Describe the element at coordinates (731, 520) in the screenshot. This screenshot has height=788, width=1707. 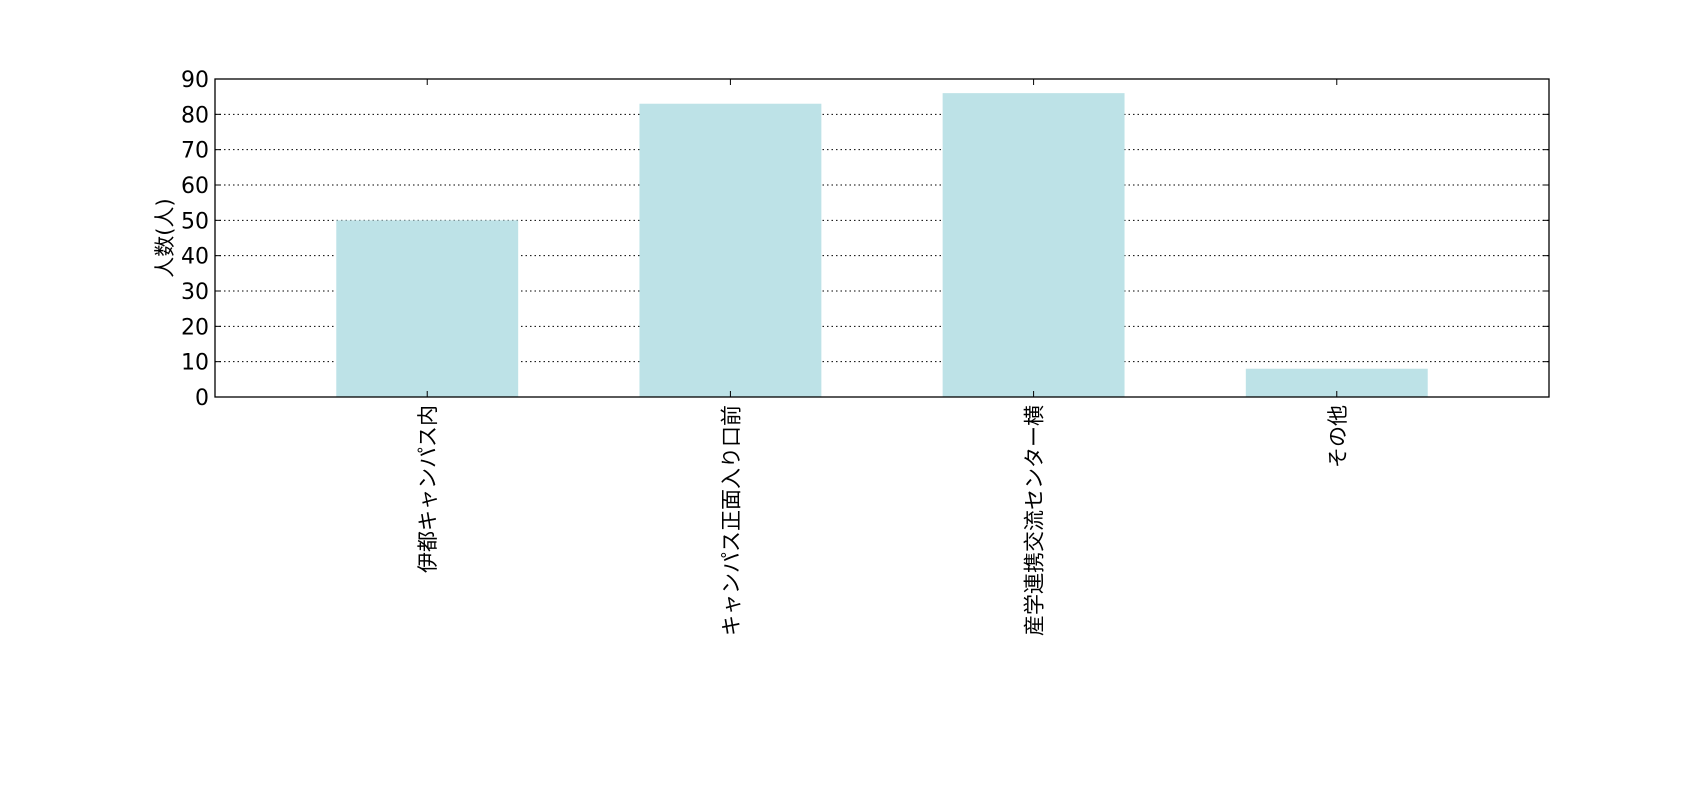
I see `x-category-label: キャンパス正面入り口前` at that location.